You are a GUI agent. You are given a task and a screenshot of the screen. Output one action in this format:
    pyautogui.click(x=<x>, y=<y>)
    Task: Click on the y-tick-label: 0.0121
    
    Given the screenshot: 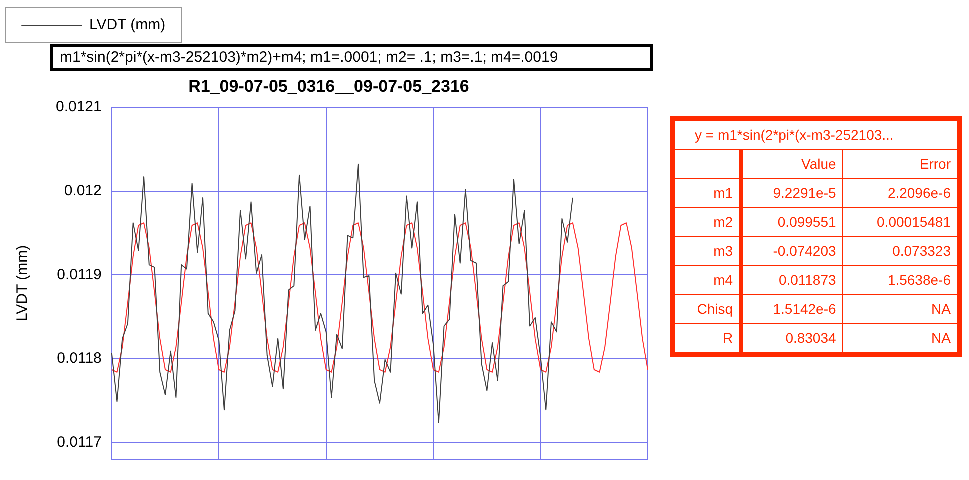 What is the action you would take?
    pyautogui.click(x=79, y=107)
    